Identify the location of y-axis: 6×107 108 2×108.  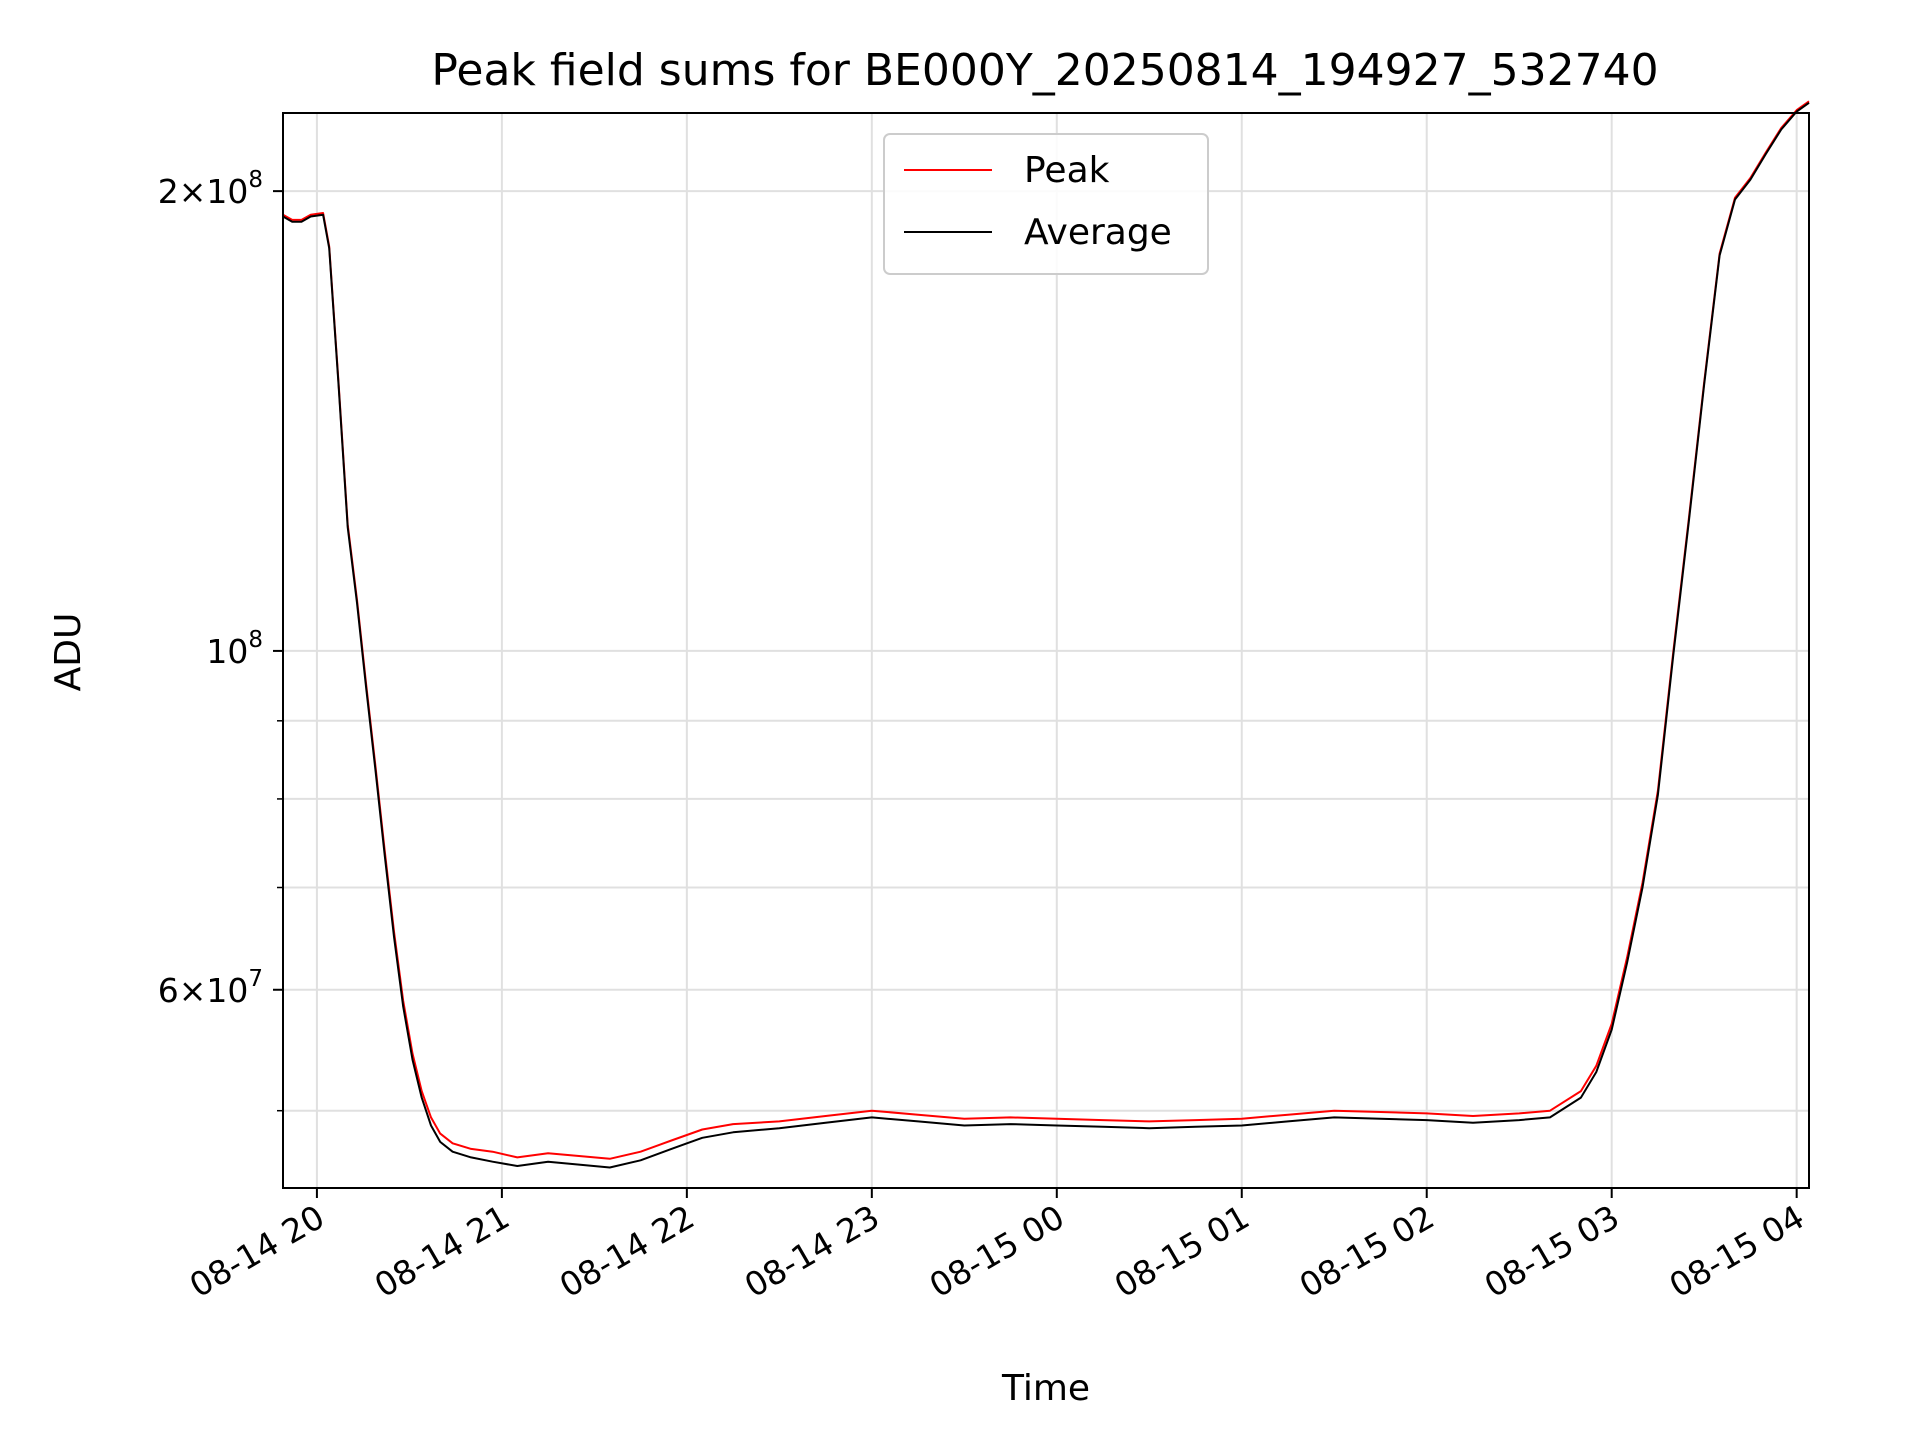
(220, 639).